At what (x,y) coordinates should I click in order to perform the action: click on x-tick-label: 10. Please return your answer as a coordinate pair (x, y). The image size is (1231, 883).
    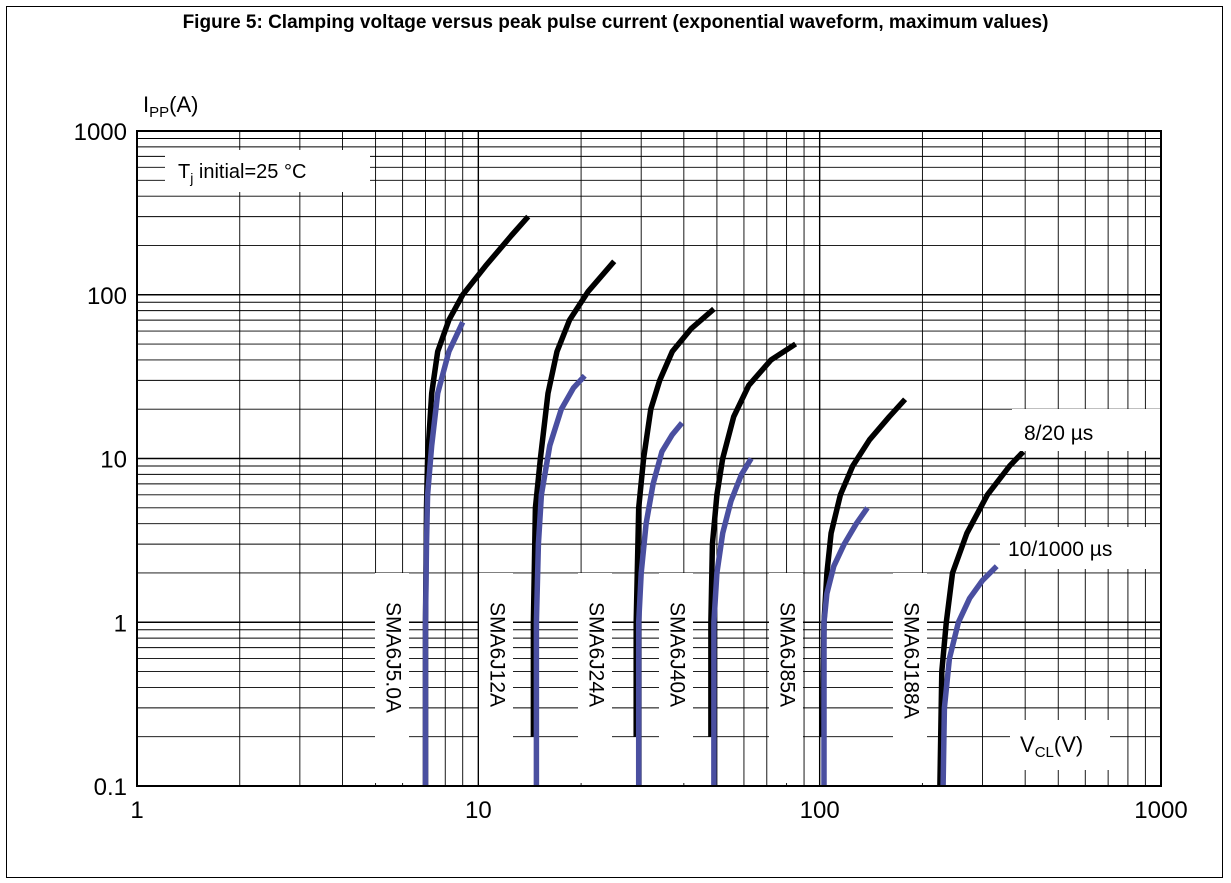
    Looking at the image, I should click on (478, 810).